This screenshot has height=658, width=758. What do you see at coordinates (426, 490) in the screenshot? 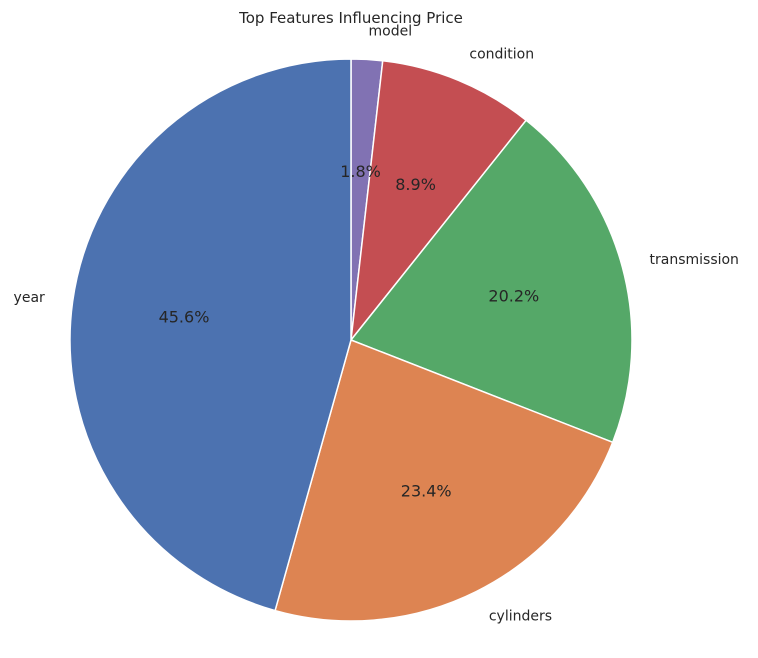
I see `slice-percent-cylinders: 23.4%` at bounding box center [426, 490].